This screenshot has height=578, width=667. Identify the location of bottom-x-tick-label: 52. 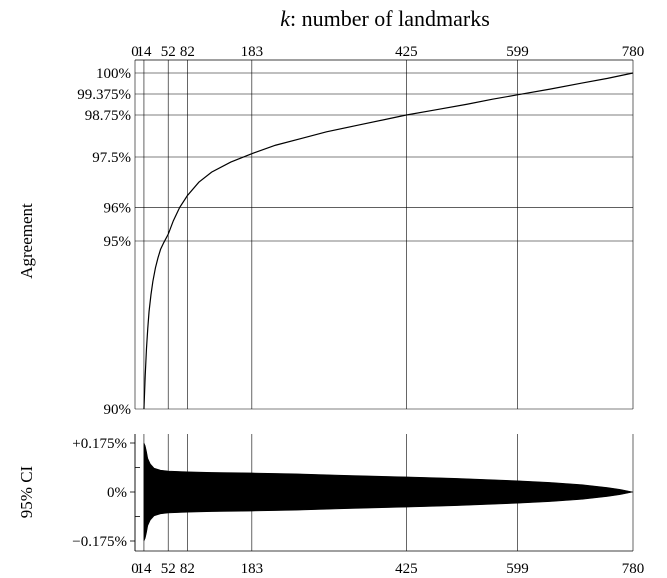
(168, 569).